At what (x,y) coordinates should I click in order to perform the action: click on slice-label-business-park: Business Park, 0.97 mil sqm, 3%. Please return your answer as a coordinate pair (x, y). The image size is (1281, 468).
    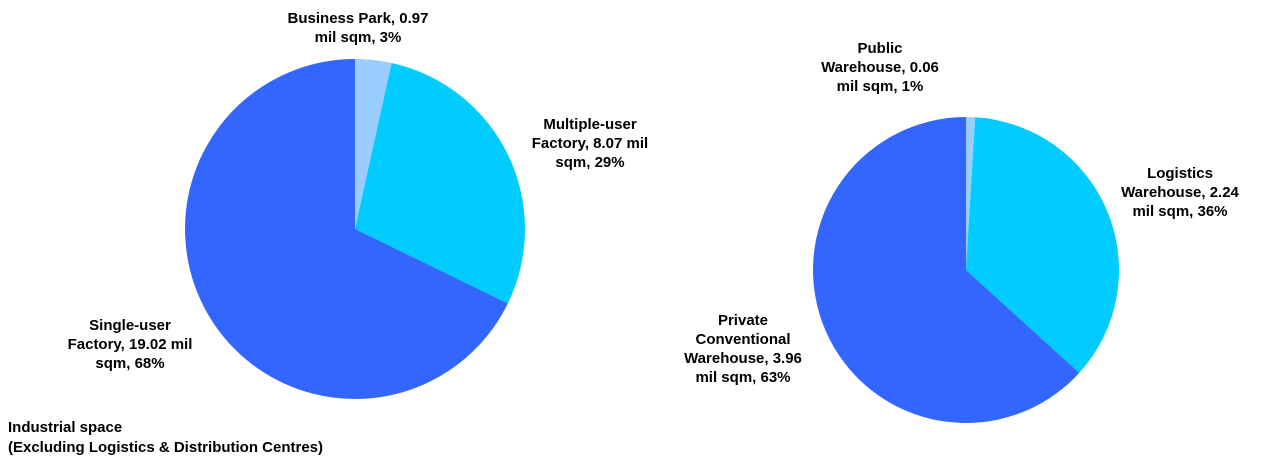
    Looking at the image, I should click on (358, 28).